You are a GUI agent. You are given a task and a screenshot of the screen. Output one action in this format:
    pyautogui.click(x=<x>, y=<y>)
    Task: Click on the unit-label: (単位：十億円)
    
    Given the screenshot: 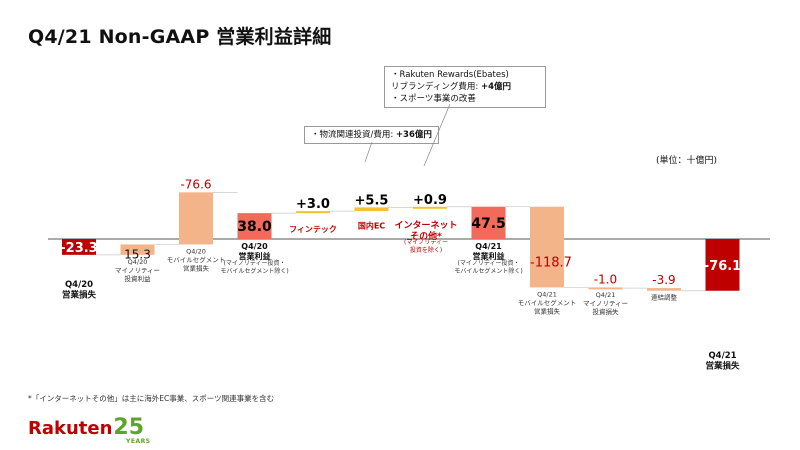 What is the action you would take?
    pyautogui.click(x=687, y=161)
    